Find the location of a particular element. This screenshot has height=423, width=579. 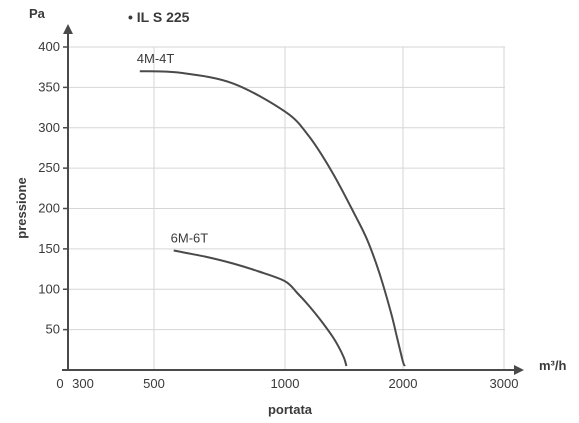

x-axis-label: portata is located at coordinates (290, 409).